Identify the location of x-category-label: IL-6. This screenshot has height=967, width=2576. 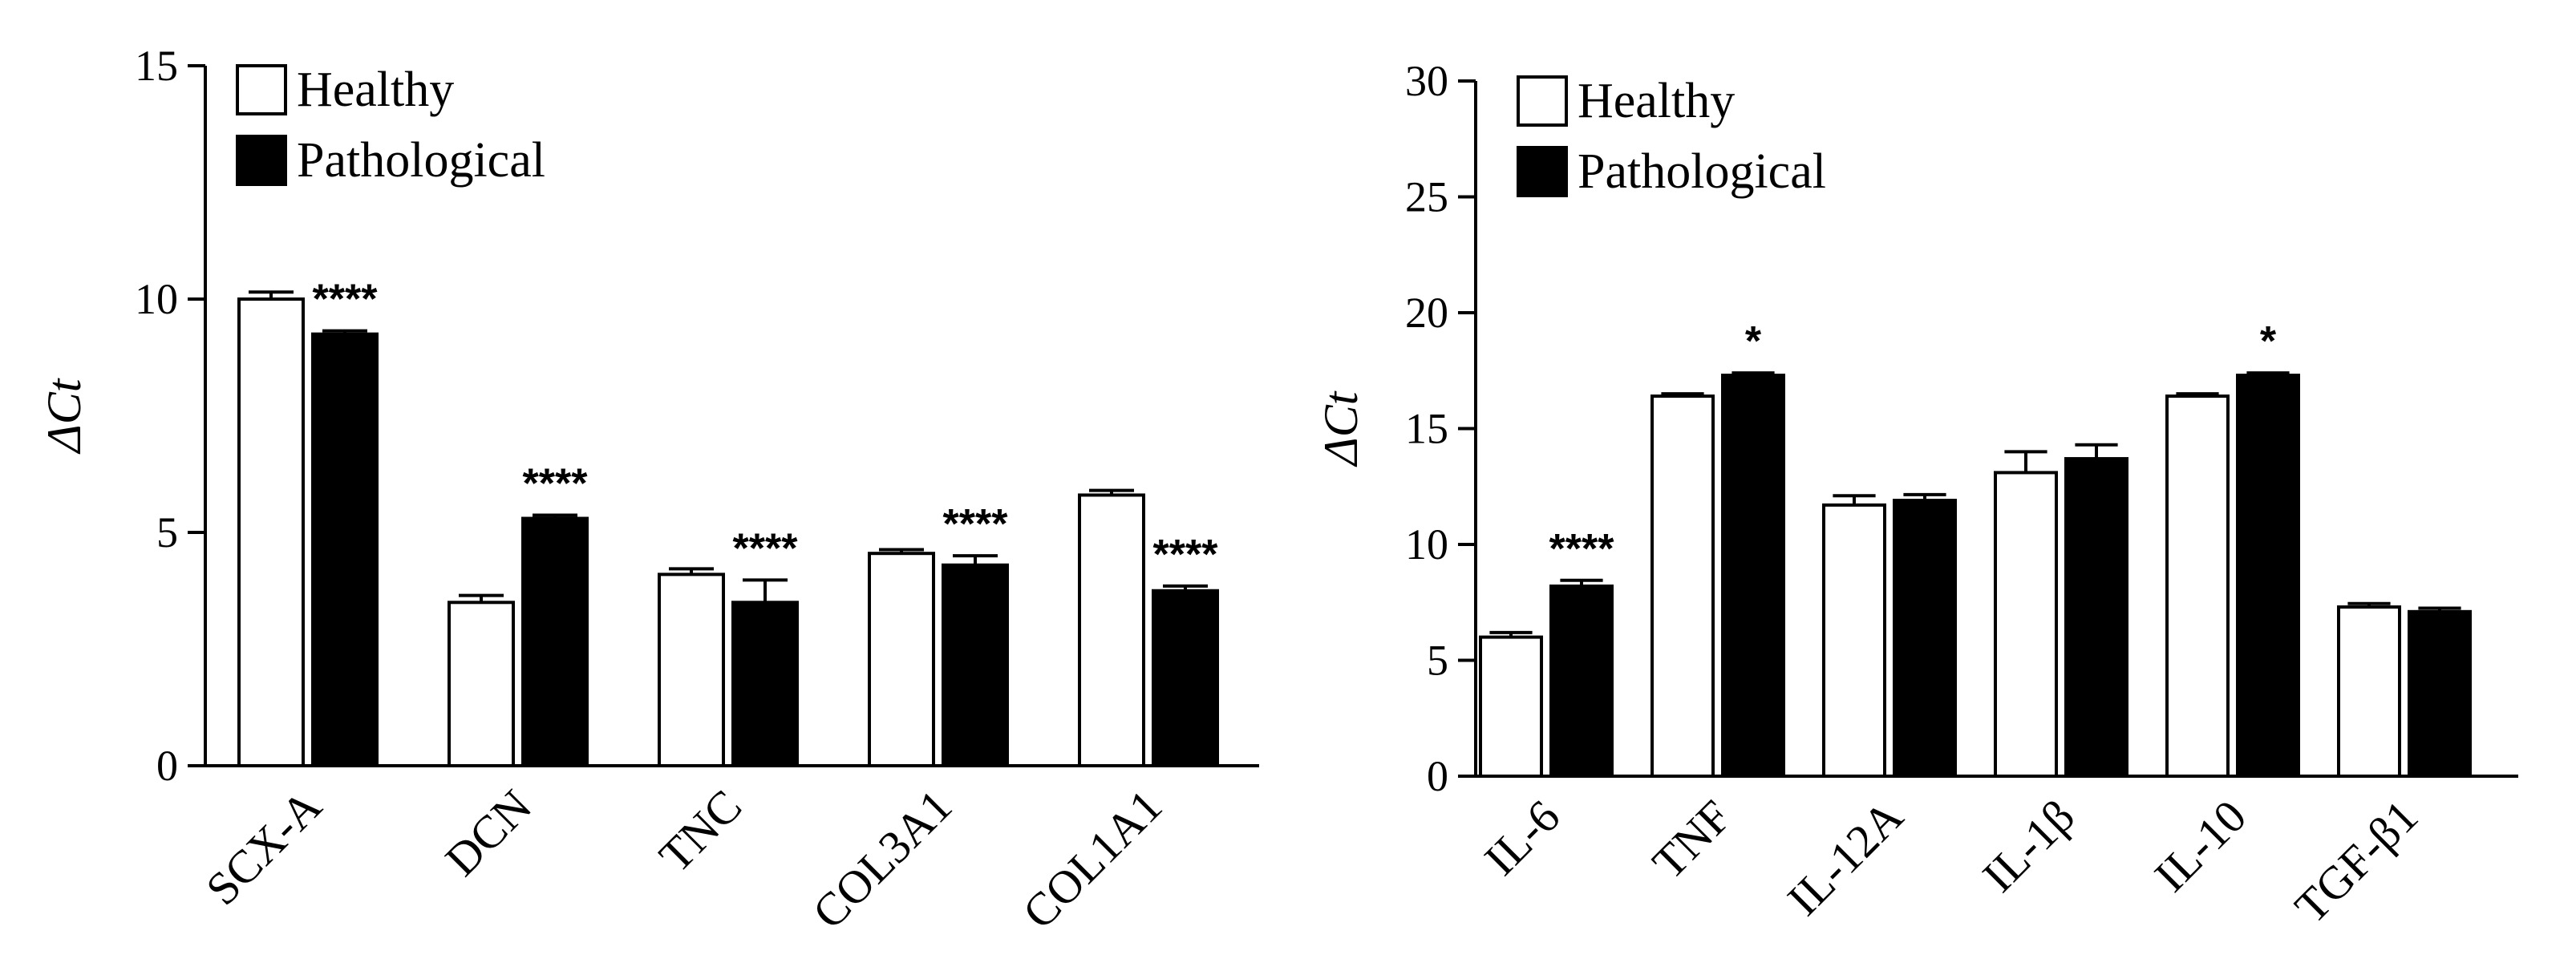
(1521, 837).